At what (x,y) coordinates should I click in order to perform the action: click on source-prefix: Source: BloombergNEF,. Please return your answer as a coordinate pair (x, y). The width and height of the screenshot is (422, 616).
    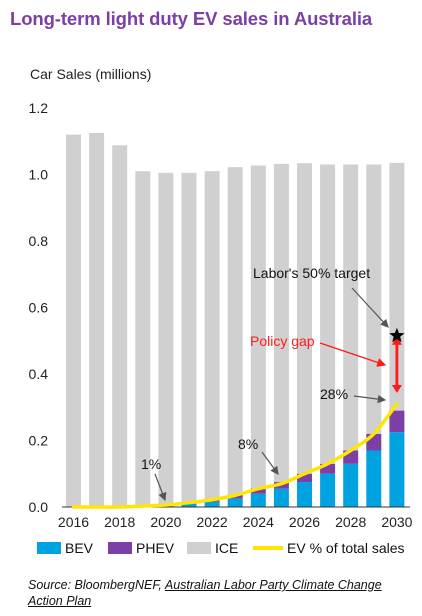
    Looking at the image, I should click on (96, 585).